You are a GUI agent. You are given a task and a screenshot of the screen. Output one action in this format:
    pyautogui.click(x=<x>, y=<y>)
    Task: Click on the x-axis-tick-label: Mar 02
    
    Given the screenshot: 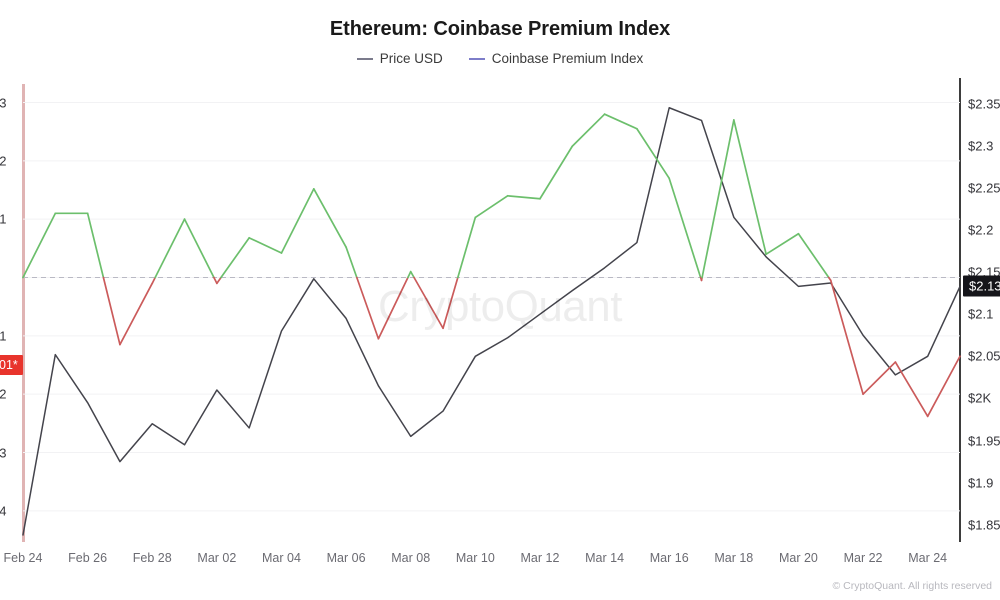 What is the action you would take?
    pyautogui.click(x=217, y=558)
    